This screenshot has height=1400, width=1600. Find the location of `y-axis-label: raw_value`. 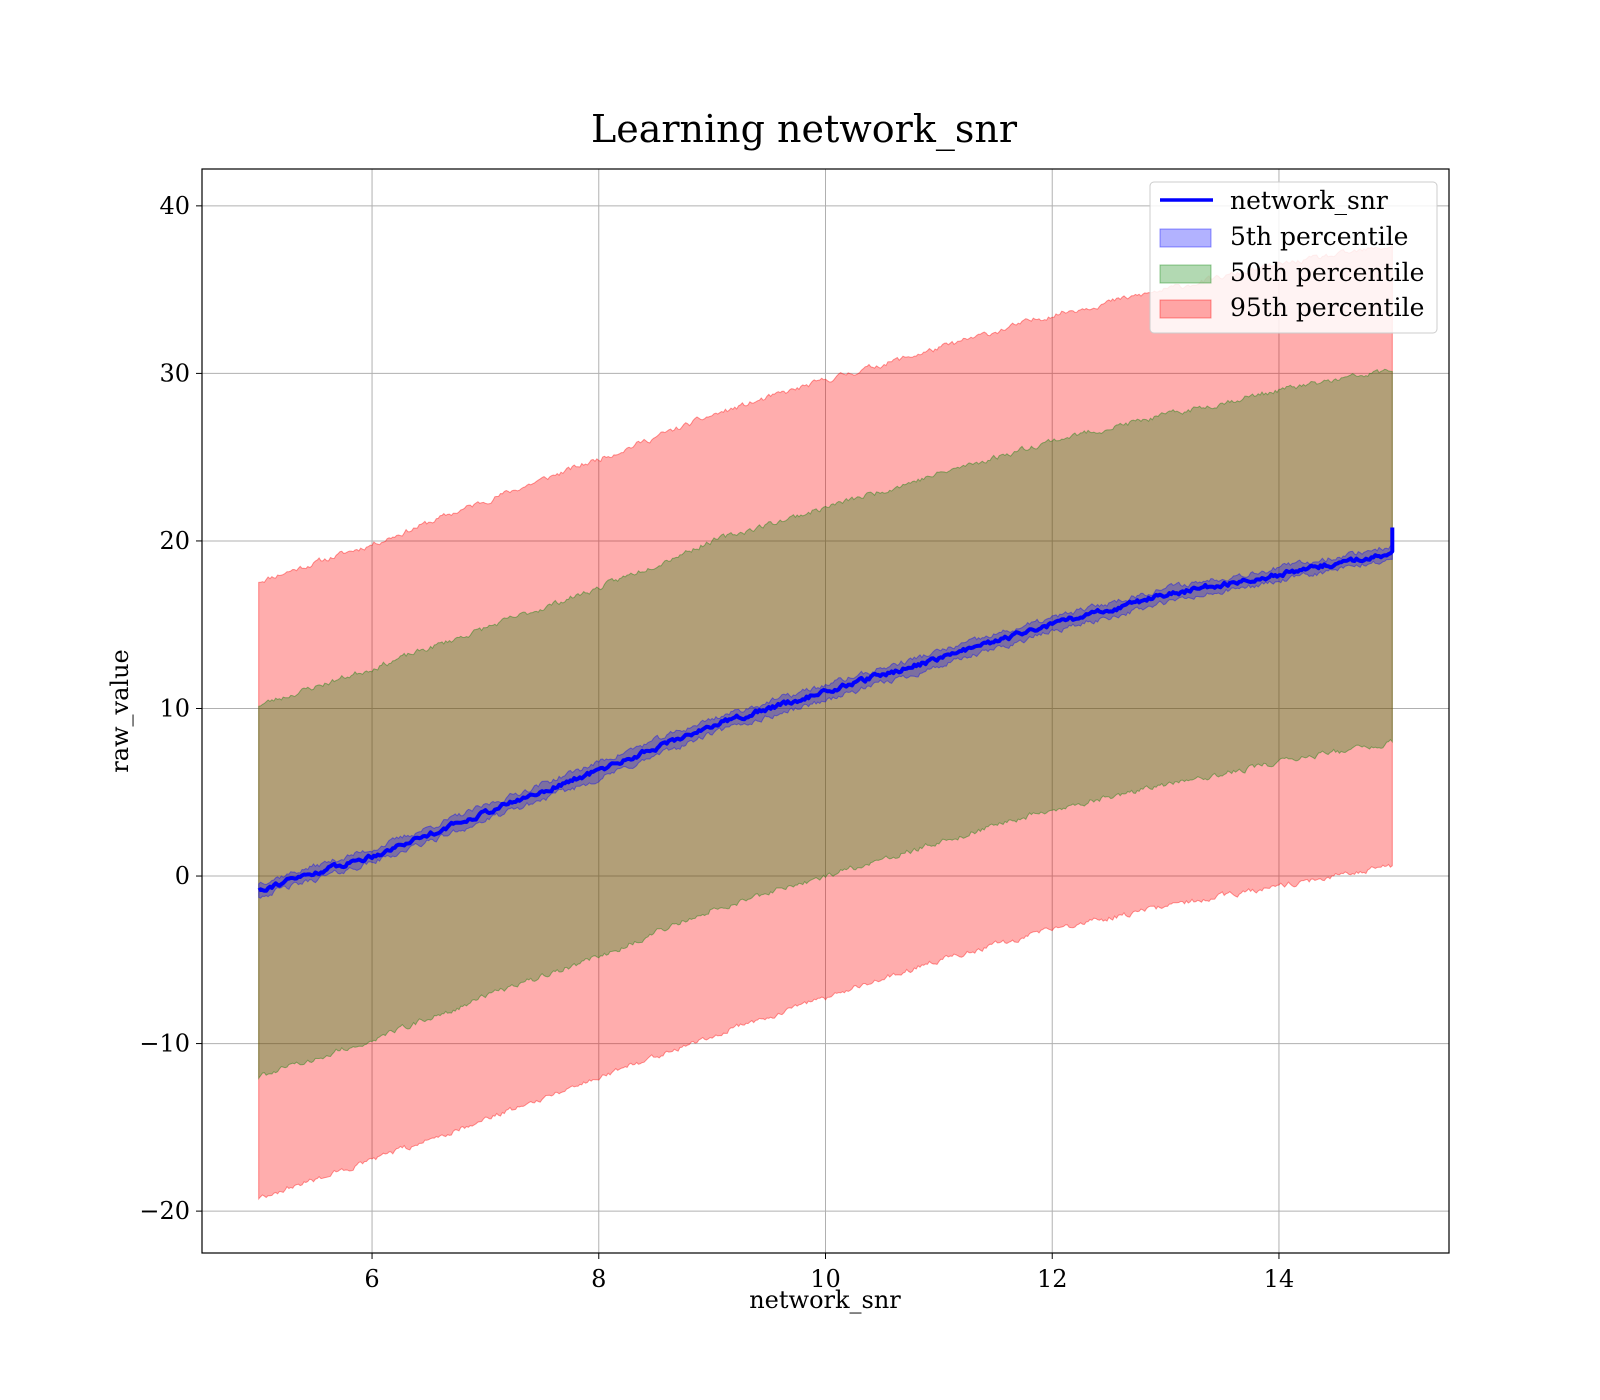

y-axis-label: raw_value is located at coordinates (120, 711).